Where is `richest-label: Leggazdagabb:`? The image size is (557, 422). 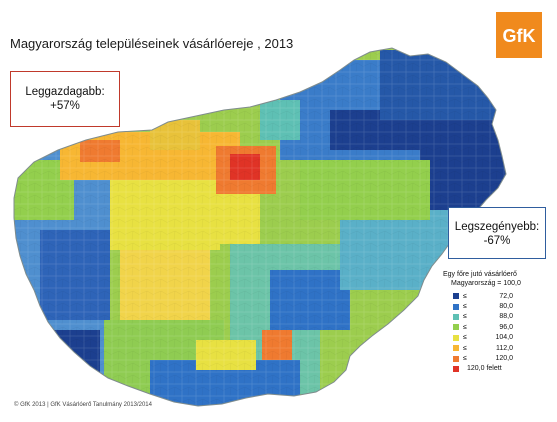
richest-label: Leggazdagabb: is located at coordinates (65, 92).